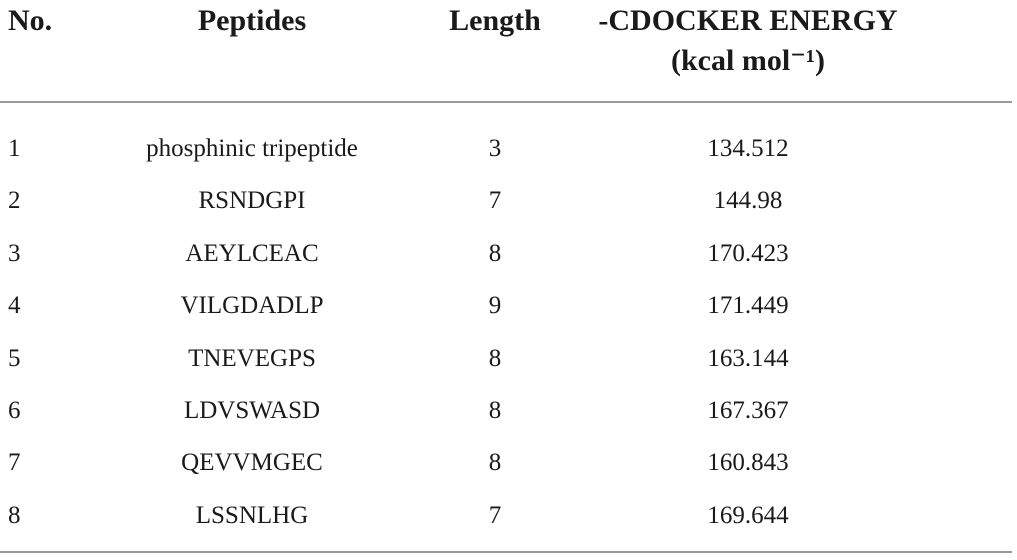  I want to click on table-cell: 5, so click(14, 358).